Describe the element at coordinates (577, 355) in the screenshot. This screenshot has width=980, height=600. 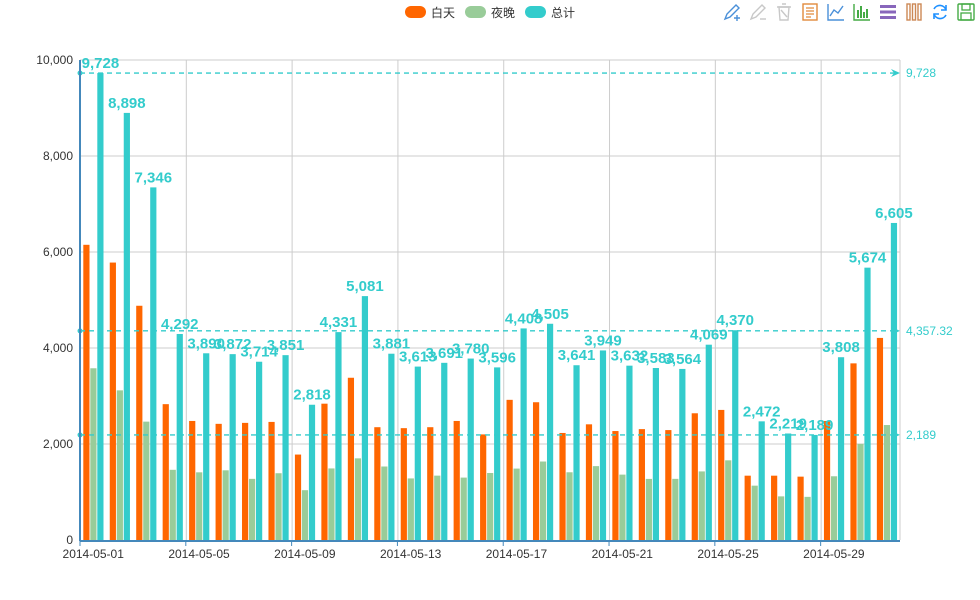
I see `total-value-label: 3,641` at that location.